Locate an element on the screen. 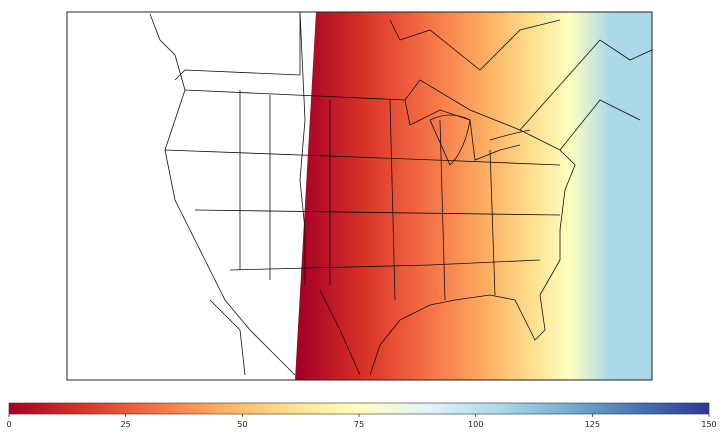  colorbar-tick-label: 100 is located at coordinates (475, 424).